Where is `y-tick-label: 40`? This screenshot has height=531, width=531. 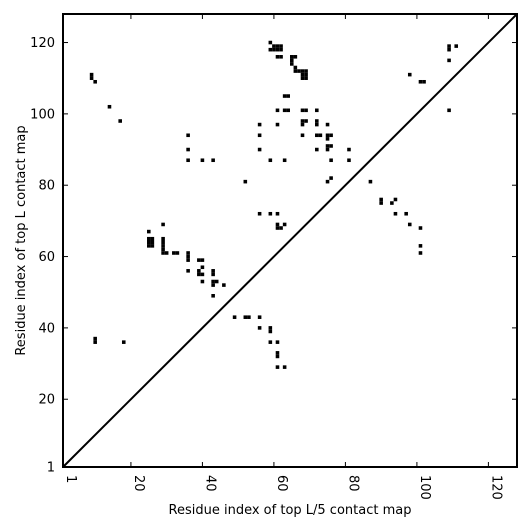
y-tick-label: 40 is located at coordinates (46, 328).